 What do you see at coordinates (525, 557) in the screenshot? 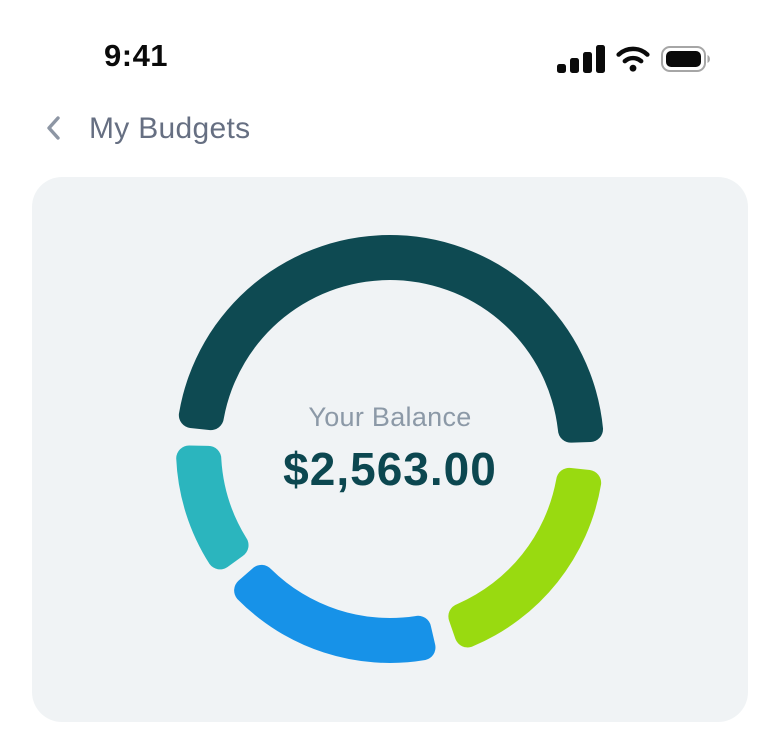
I see `donut-segment-lime` at bounding box center [525, 557].